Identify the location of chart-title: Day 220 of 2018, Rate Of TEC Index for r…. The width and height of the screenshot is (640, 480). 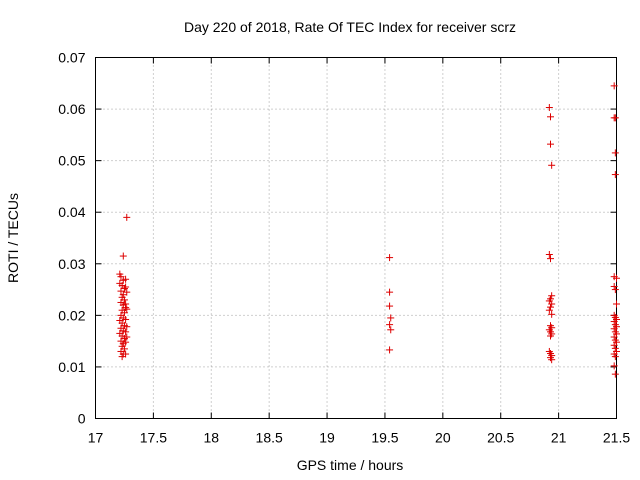
(350, 27).